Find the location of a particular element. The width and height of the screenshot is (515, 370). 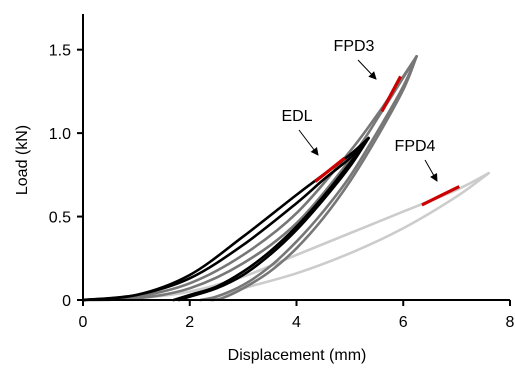

y-axis-title: Load (kN) is located at coordinates (22, 160).